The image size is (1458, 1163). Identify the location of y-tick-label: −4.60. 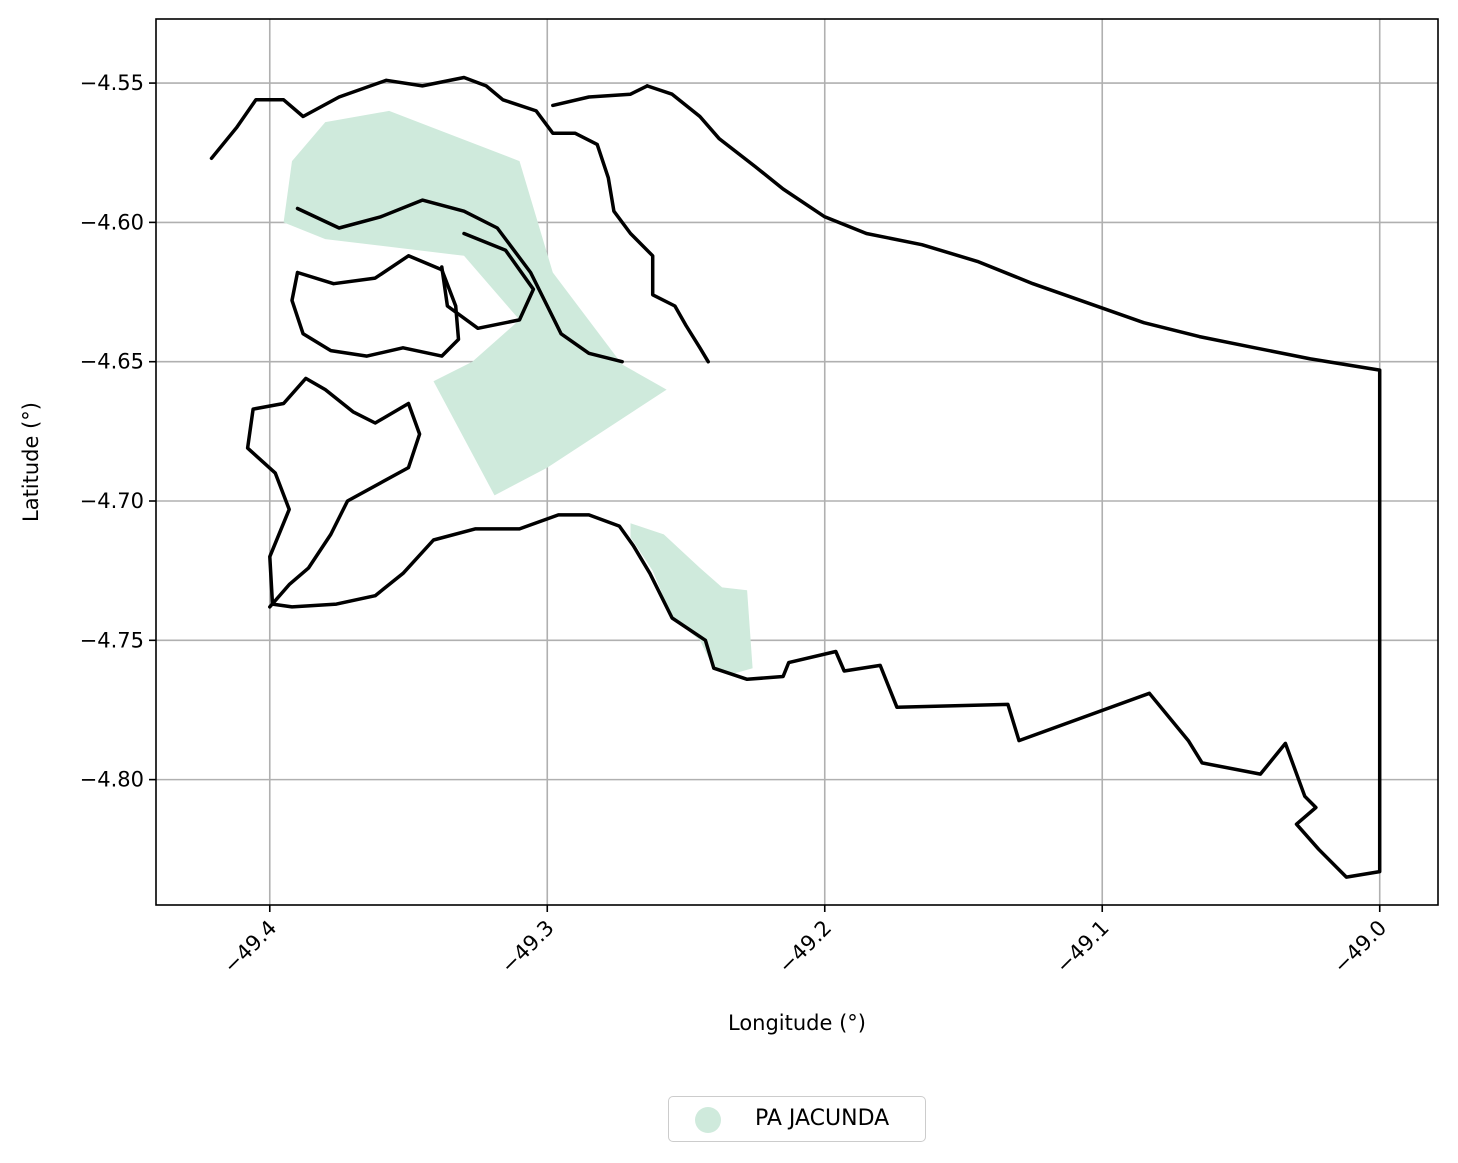
(112, 222).